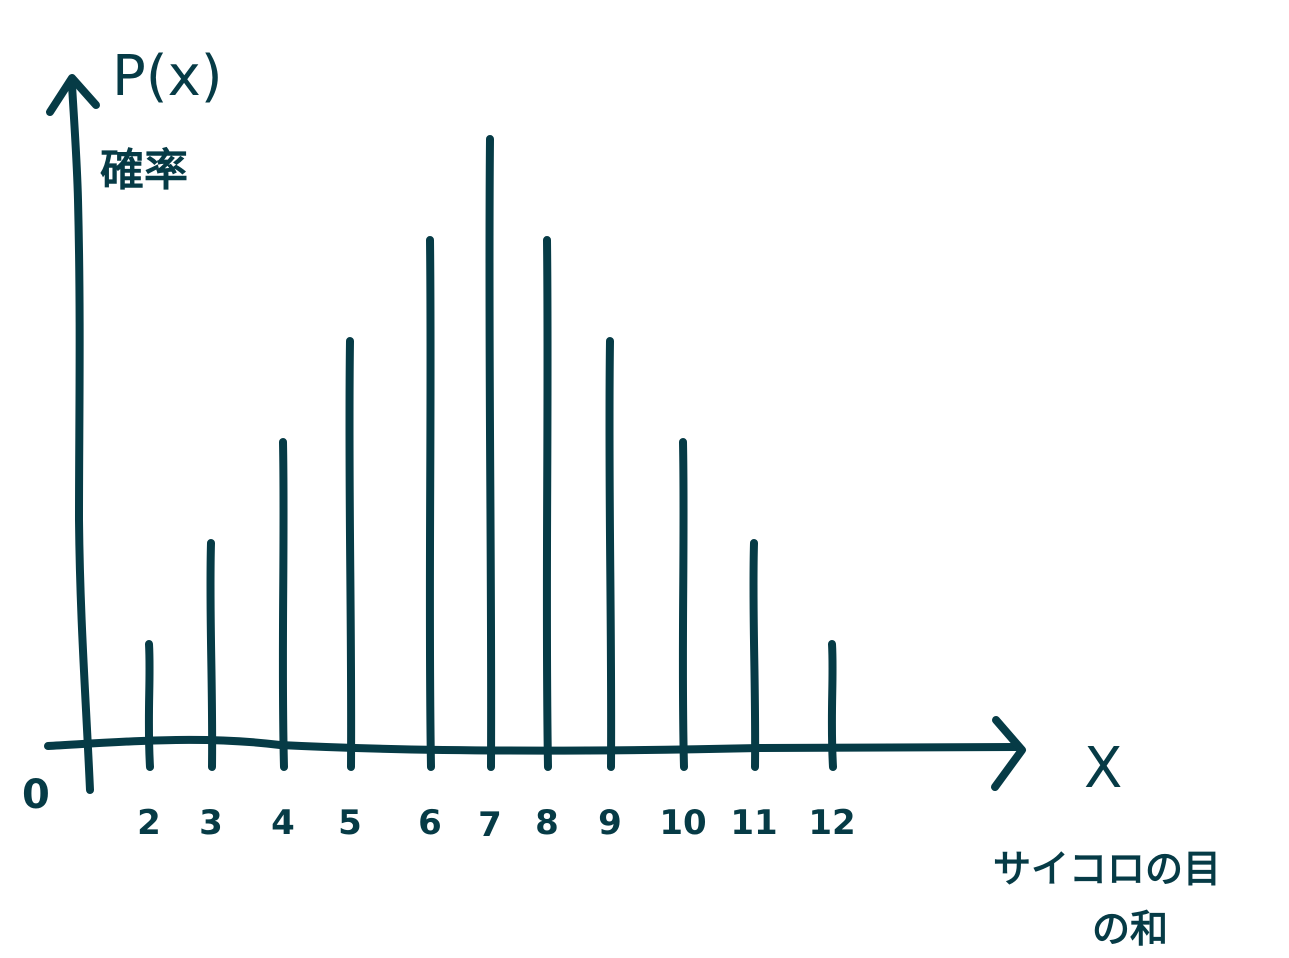  Describe the element at coordinates (831, 823) in the screenshot. I see `tick-label-12: 12` at that location.